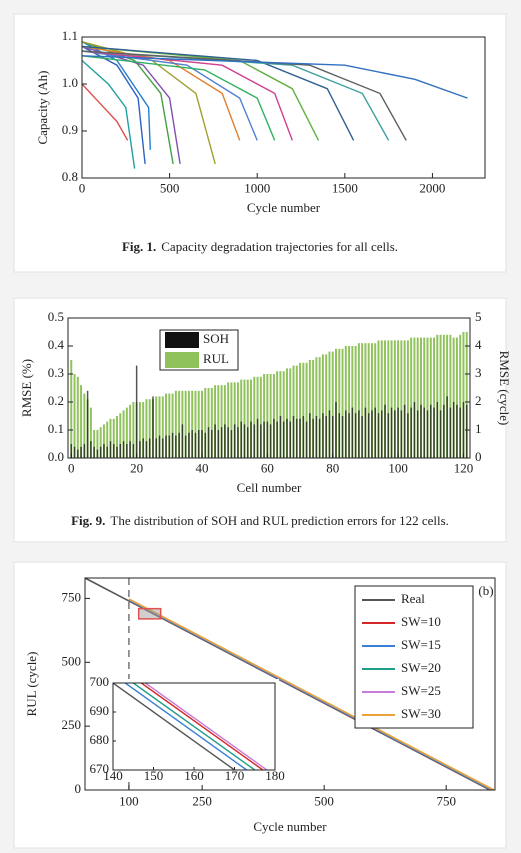 The image size is (521, 853). Describe the element at coordinates (283, 107) in the screenshot. I see `plot-frame` at that location.